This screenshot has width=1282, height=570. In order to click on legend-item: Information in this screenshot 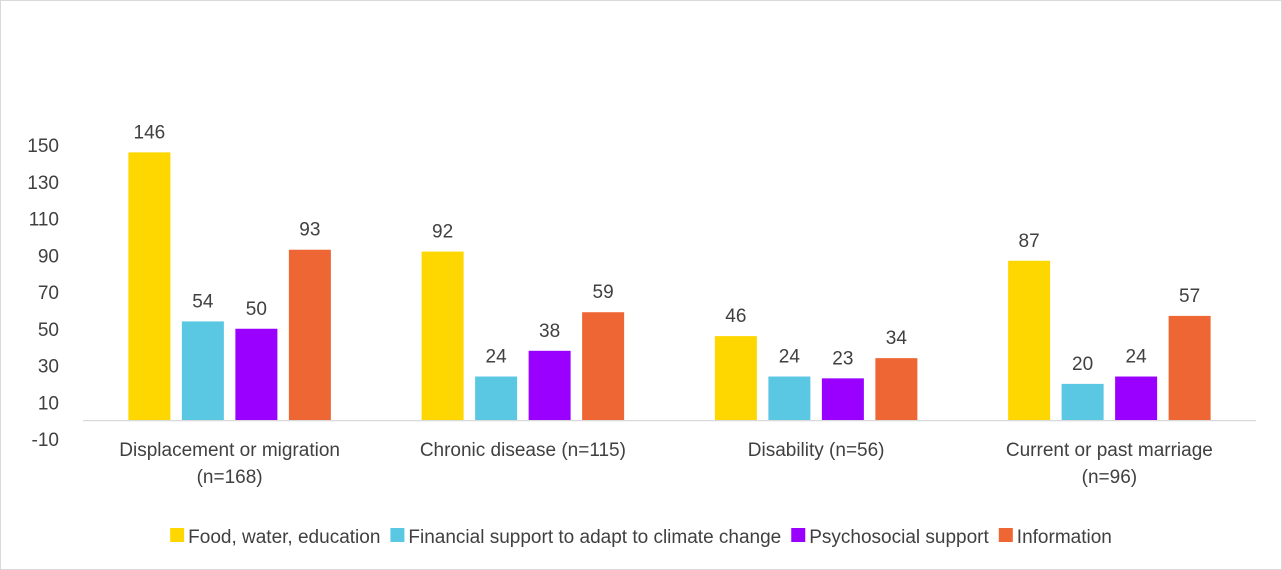, I will do `click(1055, 537)`.